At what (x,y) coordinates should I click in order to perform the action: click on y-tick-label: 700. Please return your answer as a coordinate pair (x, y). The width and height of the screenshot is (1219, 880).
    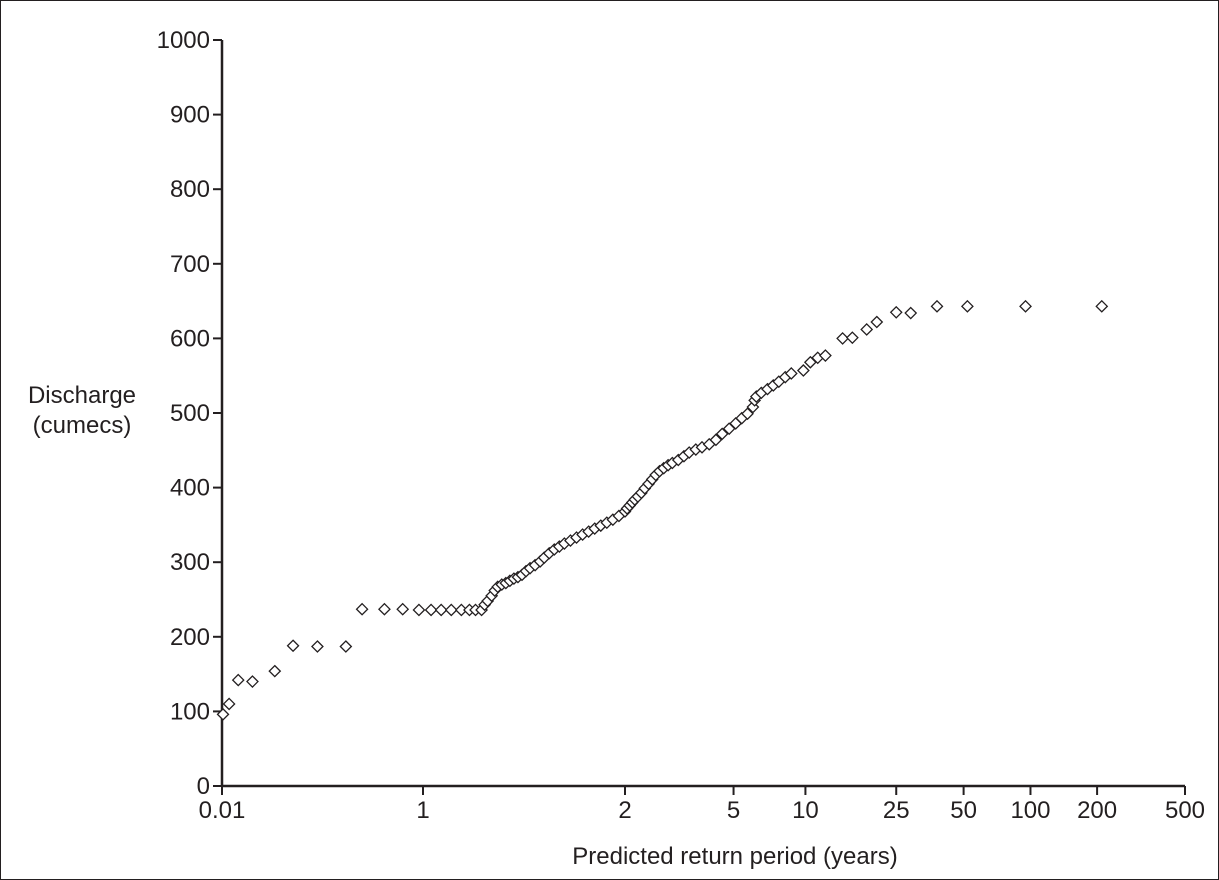
    Looking at the image, I should click on (190, 264).